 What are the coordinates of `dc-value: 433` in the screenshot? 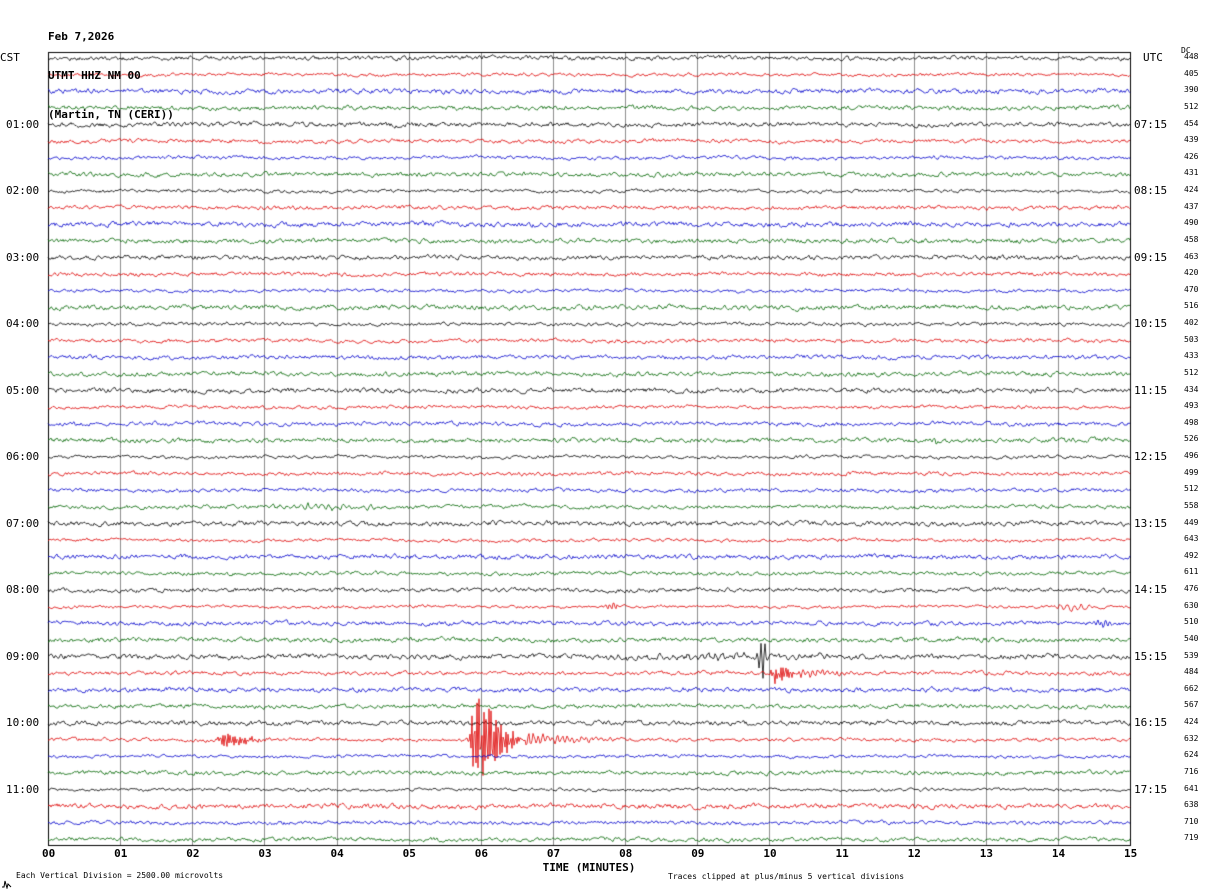 It's located at (1191, 356).